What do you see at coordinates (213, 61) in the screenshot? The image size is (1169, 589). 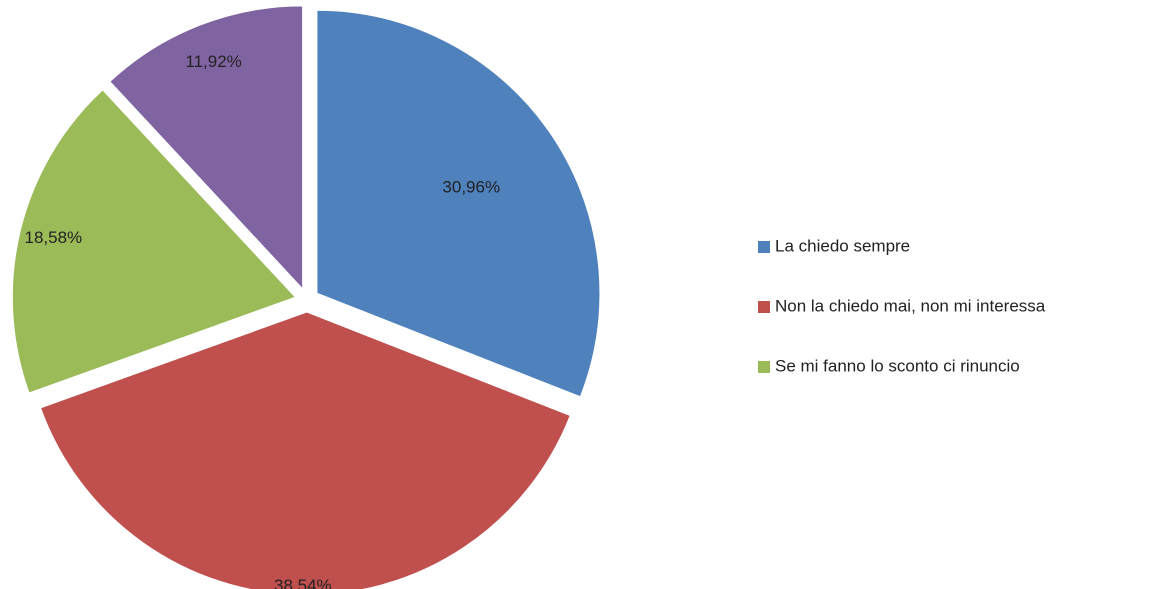 I see `data-label: 11,92%` at bounding box center [213, 61].